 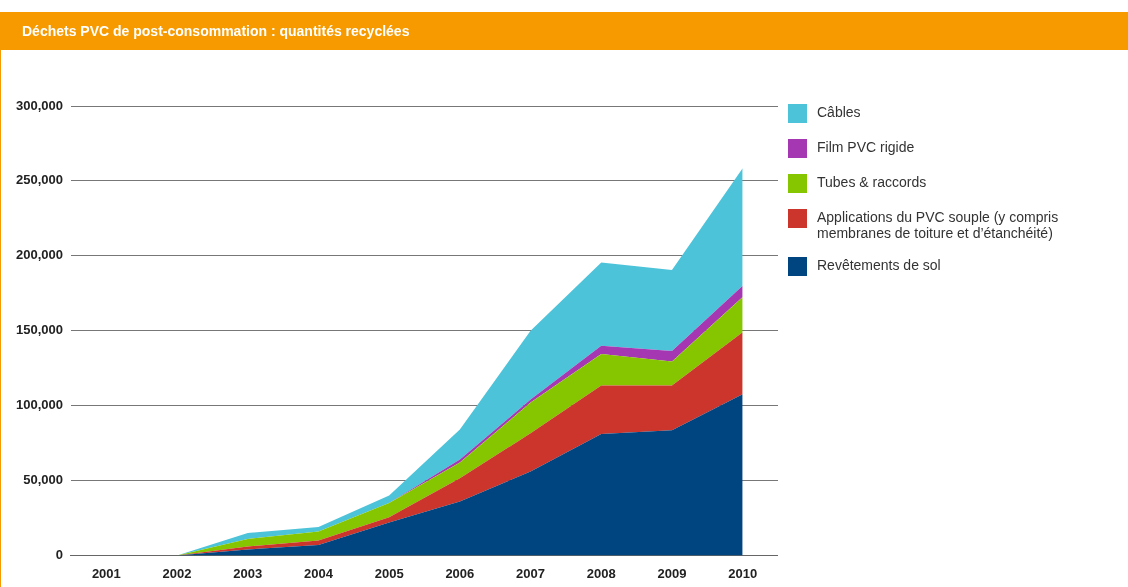 What do you see at coordinates (601, 573) in the screenshot?
I see `x-tick-label: 2008` at bounding box center [601, 573].